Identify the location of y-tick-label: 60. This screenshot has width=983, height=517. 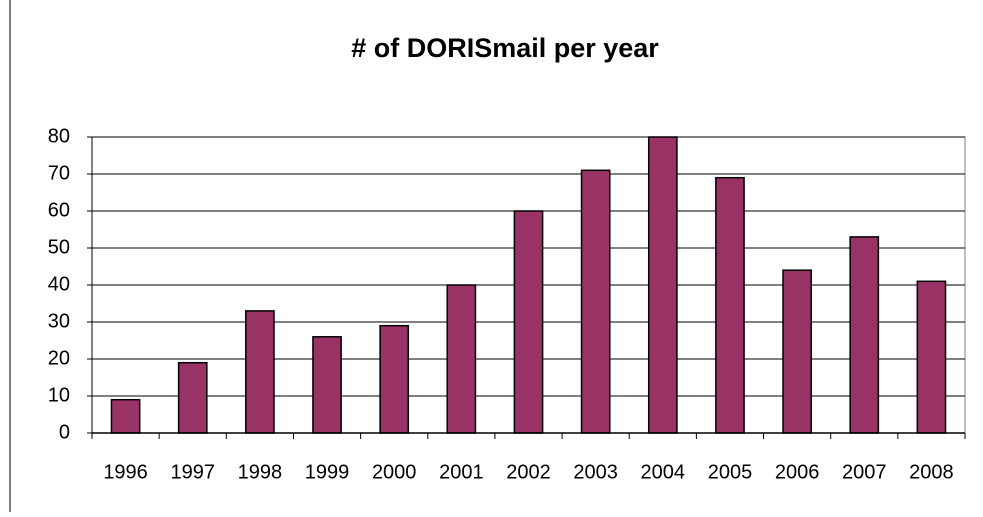
(59, 210).